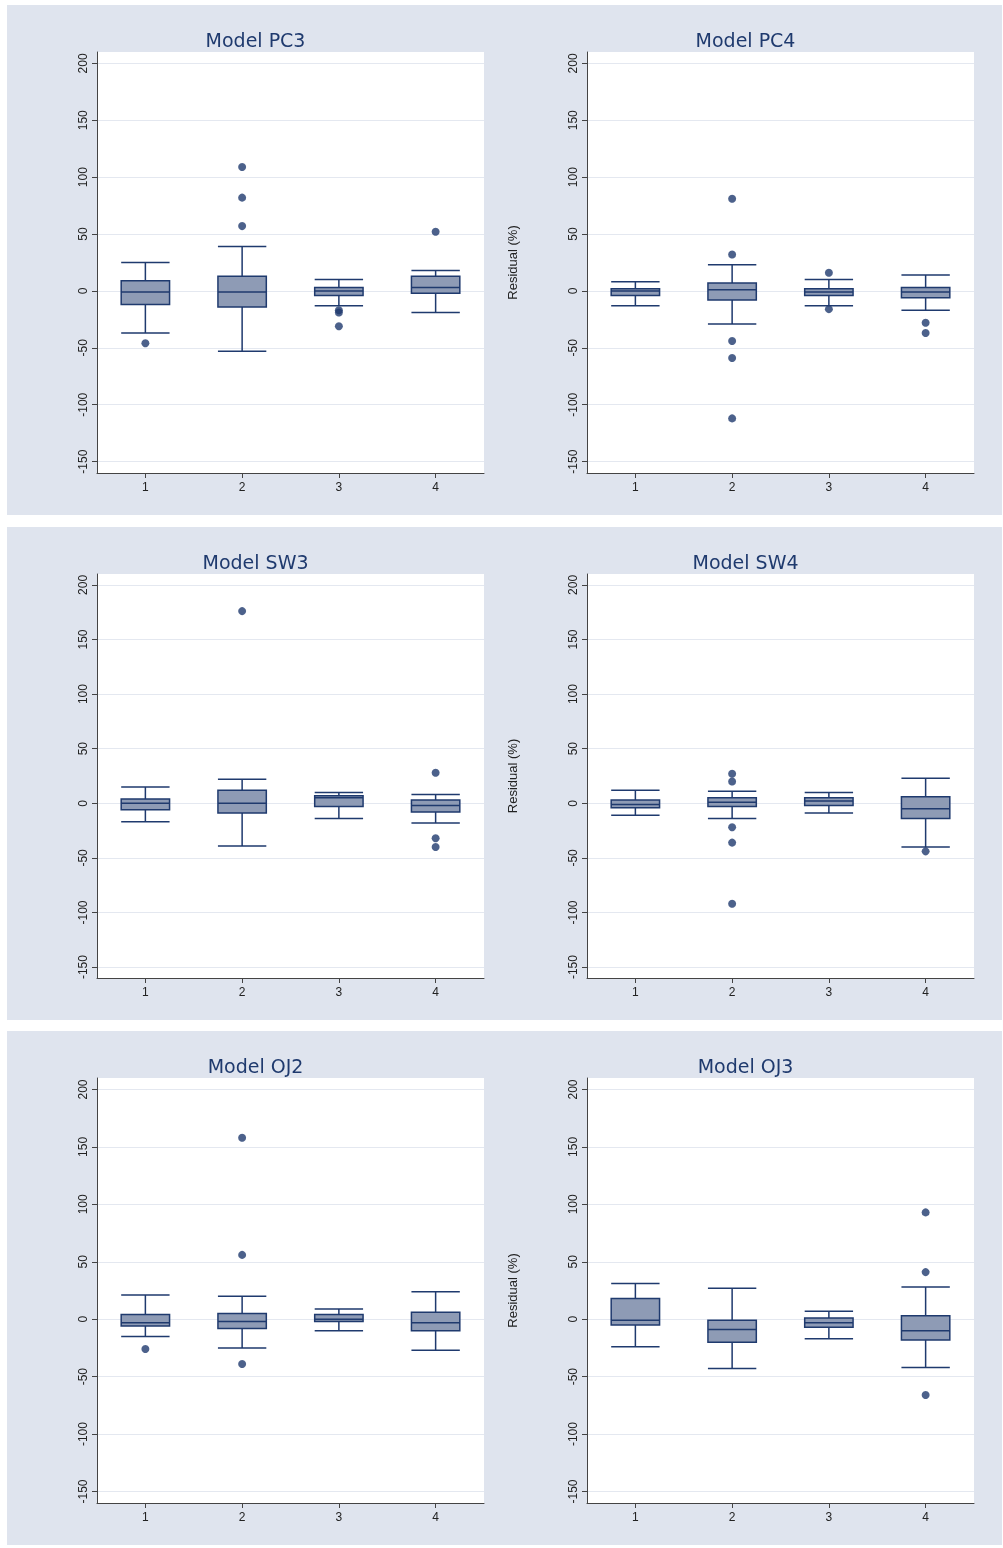 This screenshot has height=1548, width=1003. I want to click on chart-title: Model PC3, so click(255, 39).